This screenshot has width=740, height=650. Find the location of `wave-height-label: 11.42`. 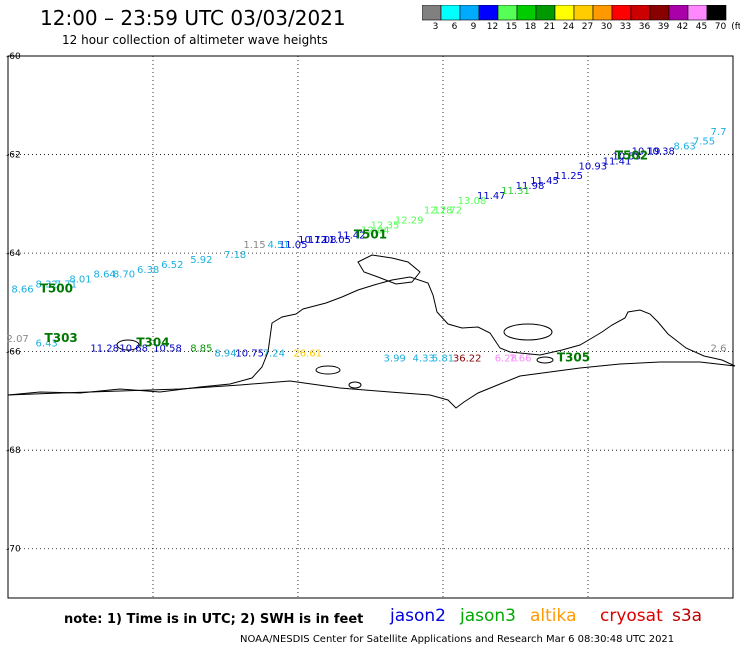

wave-height-label: 11.42 is located at coordinates (351, 235).